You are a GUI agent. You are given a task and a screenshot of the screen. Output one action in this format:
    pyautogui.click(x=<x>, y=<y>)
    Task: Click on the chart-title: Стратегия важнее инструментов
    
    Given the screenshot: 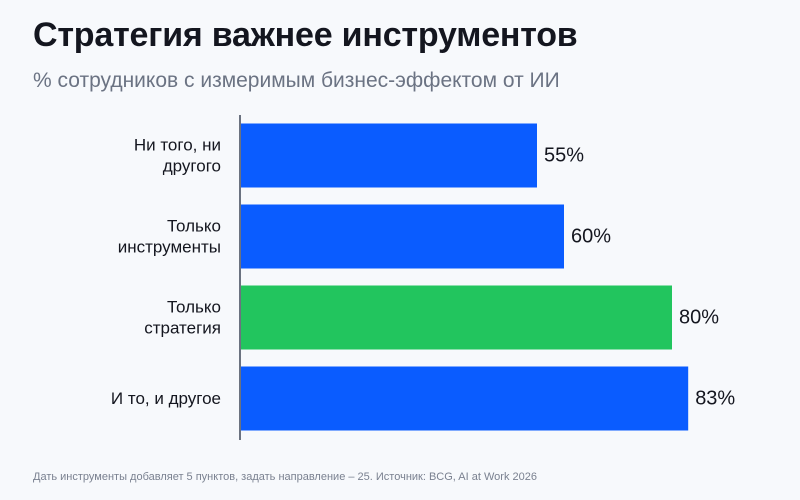 What is the action you would take?
    pyautogui.click(x=305, y=35)
    